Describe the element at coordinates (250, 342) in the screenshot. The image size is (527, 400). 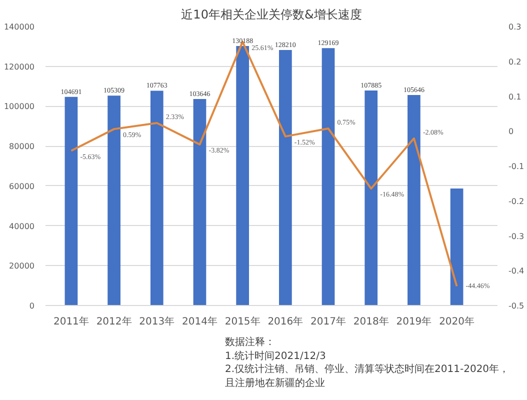
I see `text: 数据注释：` at that location.